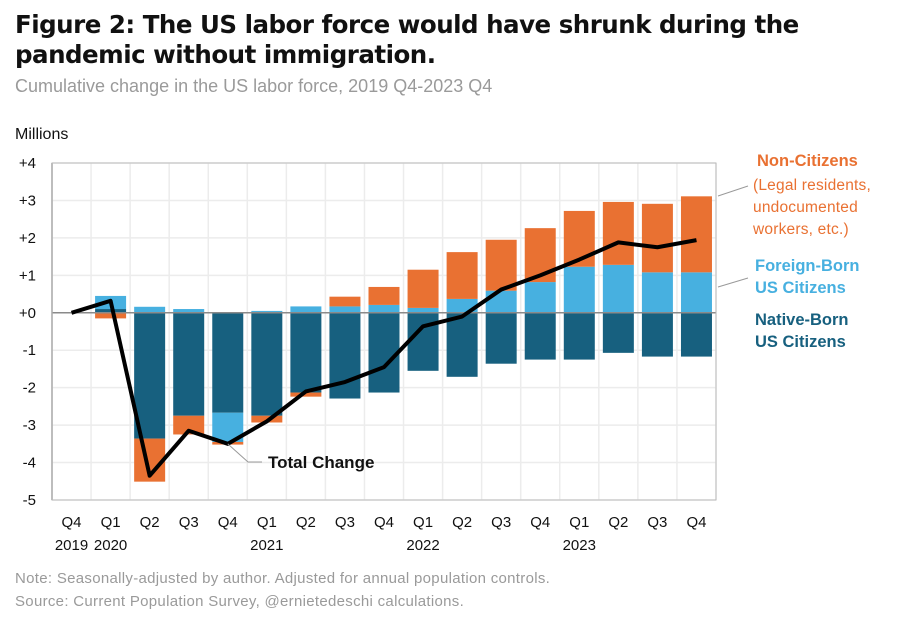 The width and height of the screenshot is (900, 622). I want to click on native-born-label: US Citizens, so click(800, 342).